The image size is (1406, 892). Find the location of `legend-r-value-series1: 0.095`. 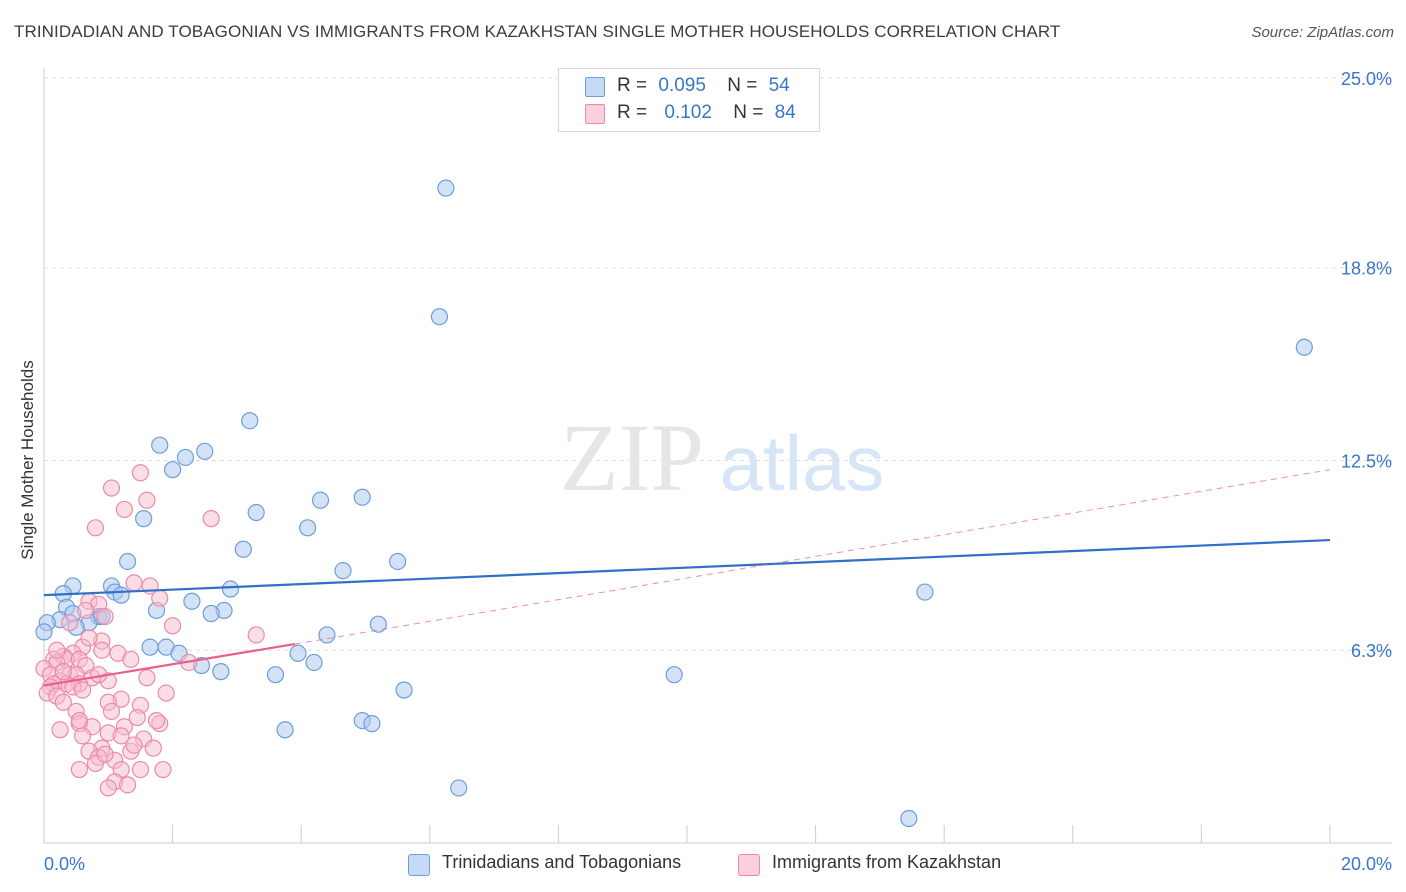

legend-r-value-series1: 0.095 is located at coordinates (682, 85).